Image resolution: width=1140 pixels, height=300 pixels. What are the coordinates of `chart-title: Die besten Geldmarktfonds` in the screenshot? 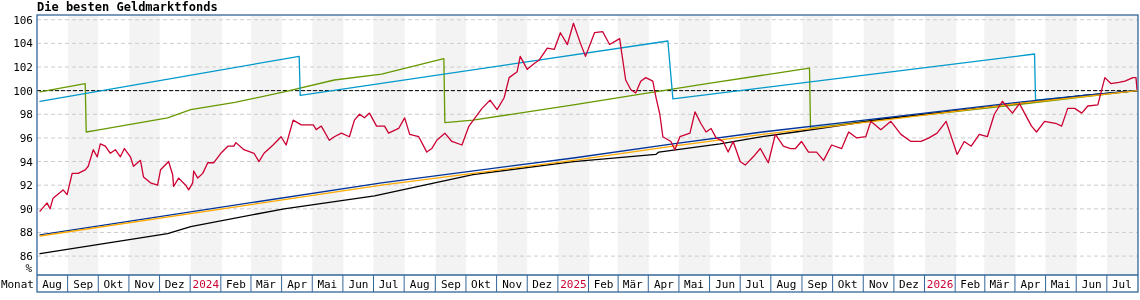 It's located at (127, 7).